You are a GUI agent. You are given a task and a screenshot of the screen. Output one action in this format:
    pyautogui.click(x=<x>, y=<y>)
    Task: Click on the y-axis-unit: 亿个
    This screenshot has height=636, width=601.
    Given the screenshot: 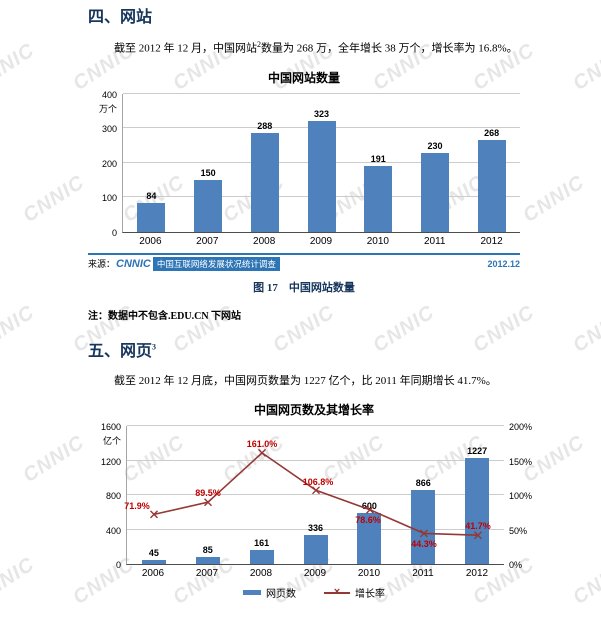 What is the action you would take?
    pyautogui.click(x=111, y=441)
    